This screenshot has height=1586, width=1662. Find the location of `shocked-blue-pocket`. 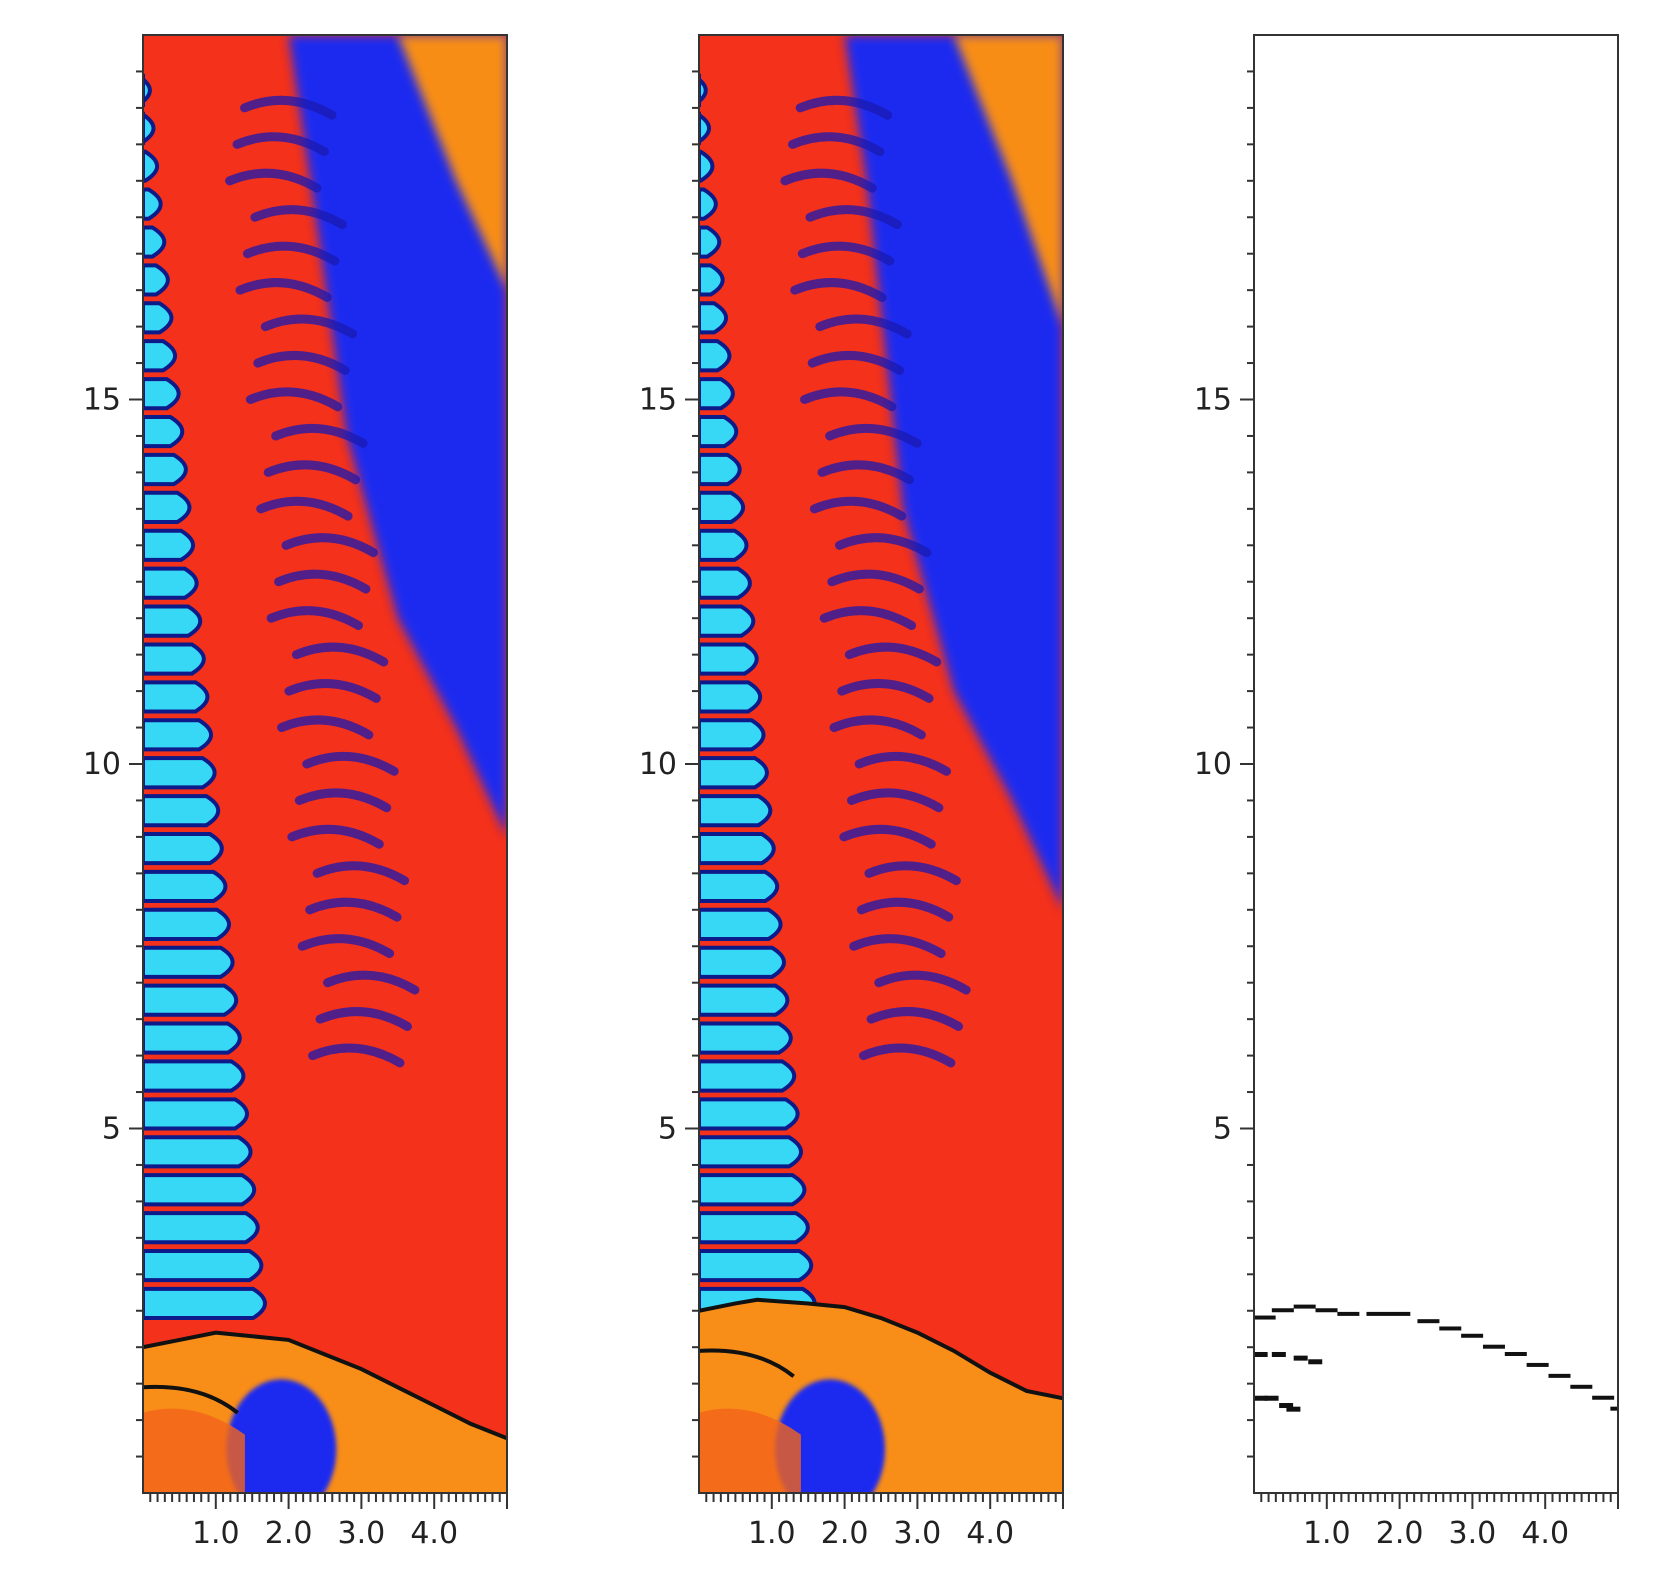

shocked-blue-pocket is located at coordinates (830, 1436).